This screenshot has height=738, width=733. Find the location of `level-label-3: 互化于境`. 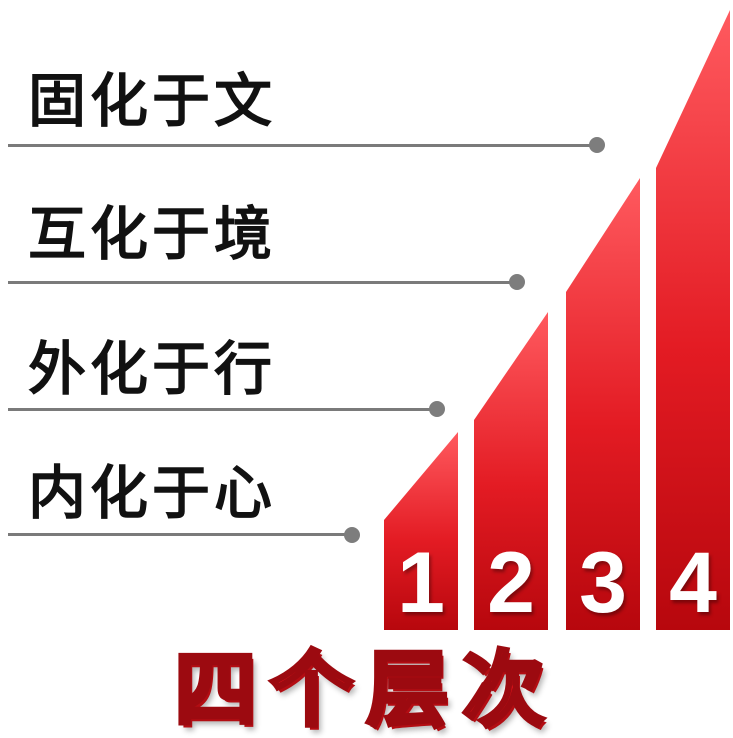

level-label-3: 互化于境 is located at coordinates (152, 234).